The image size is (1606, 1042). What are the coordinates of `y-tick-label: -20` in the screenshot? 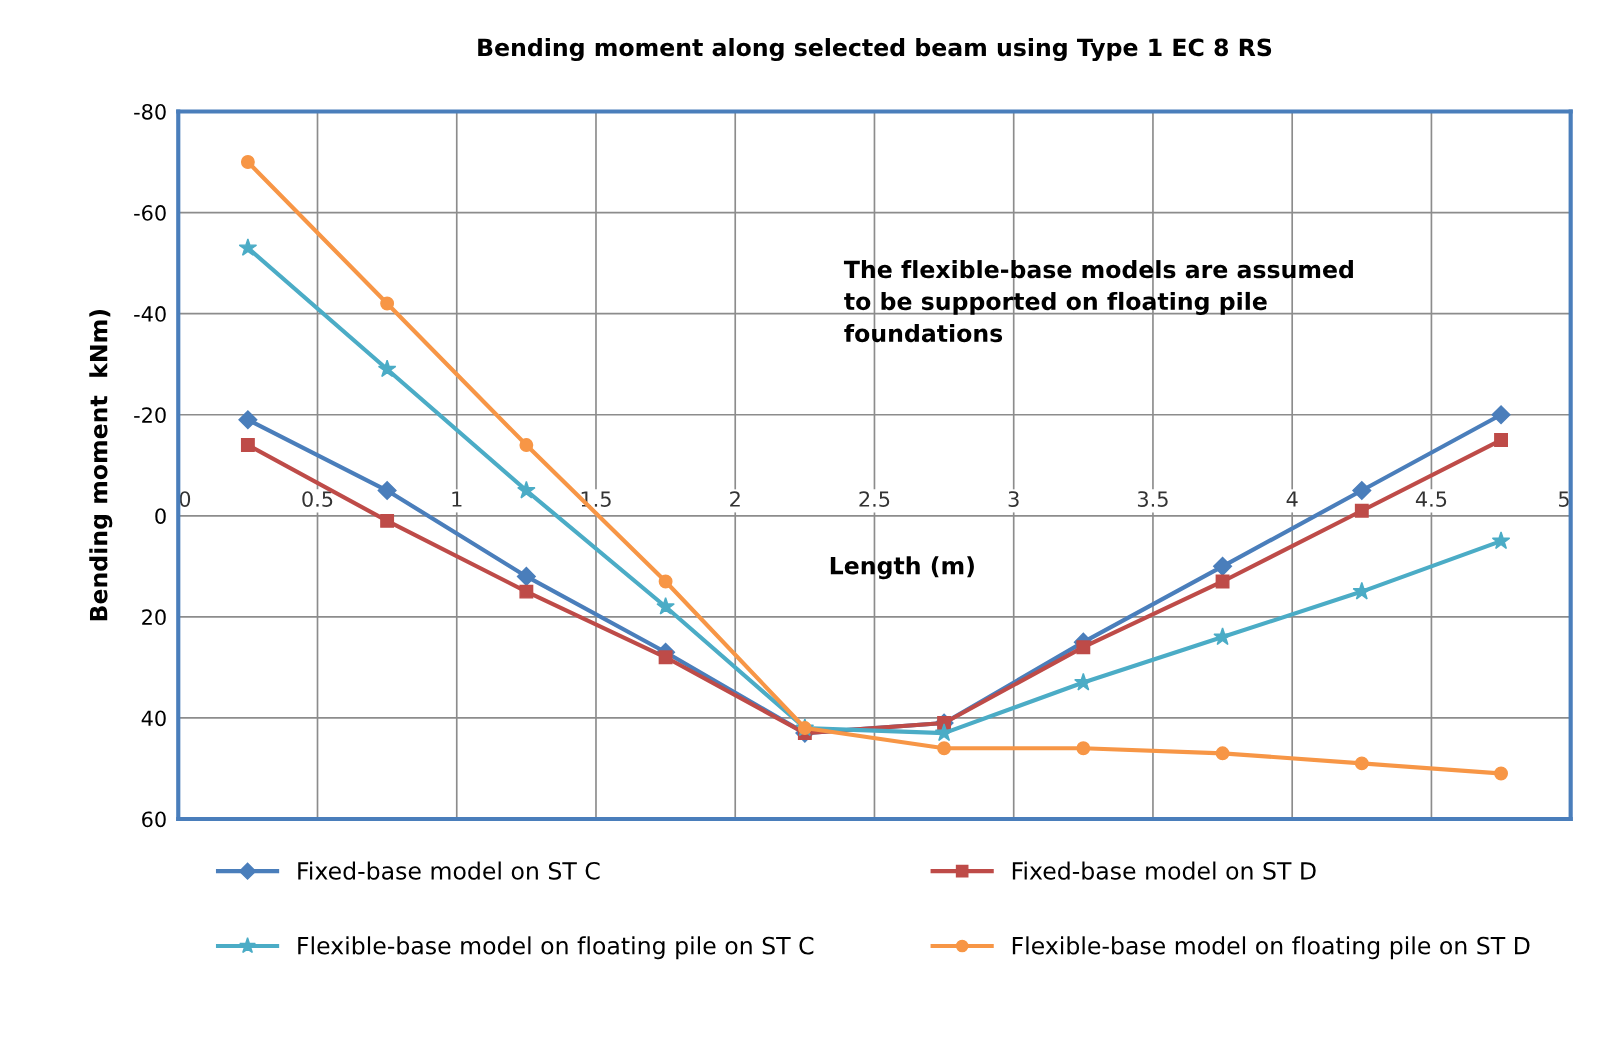 It's located at (150, 415).